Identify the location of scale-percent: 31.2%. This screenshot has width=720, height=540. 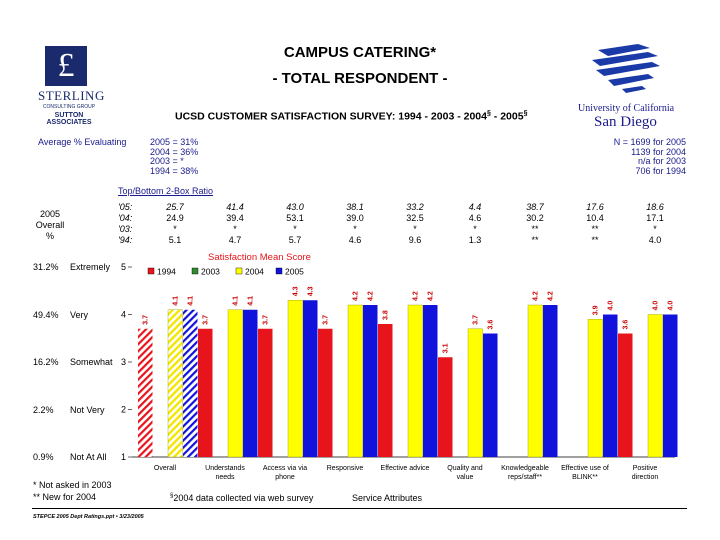
(46, 267).